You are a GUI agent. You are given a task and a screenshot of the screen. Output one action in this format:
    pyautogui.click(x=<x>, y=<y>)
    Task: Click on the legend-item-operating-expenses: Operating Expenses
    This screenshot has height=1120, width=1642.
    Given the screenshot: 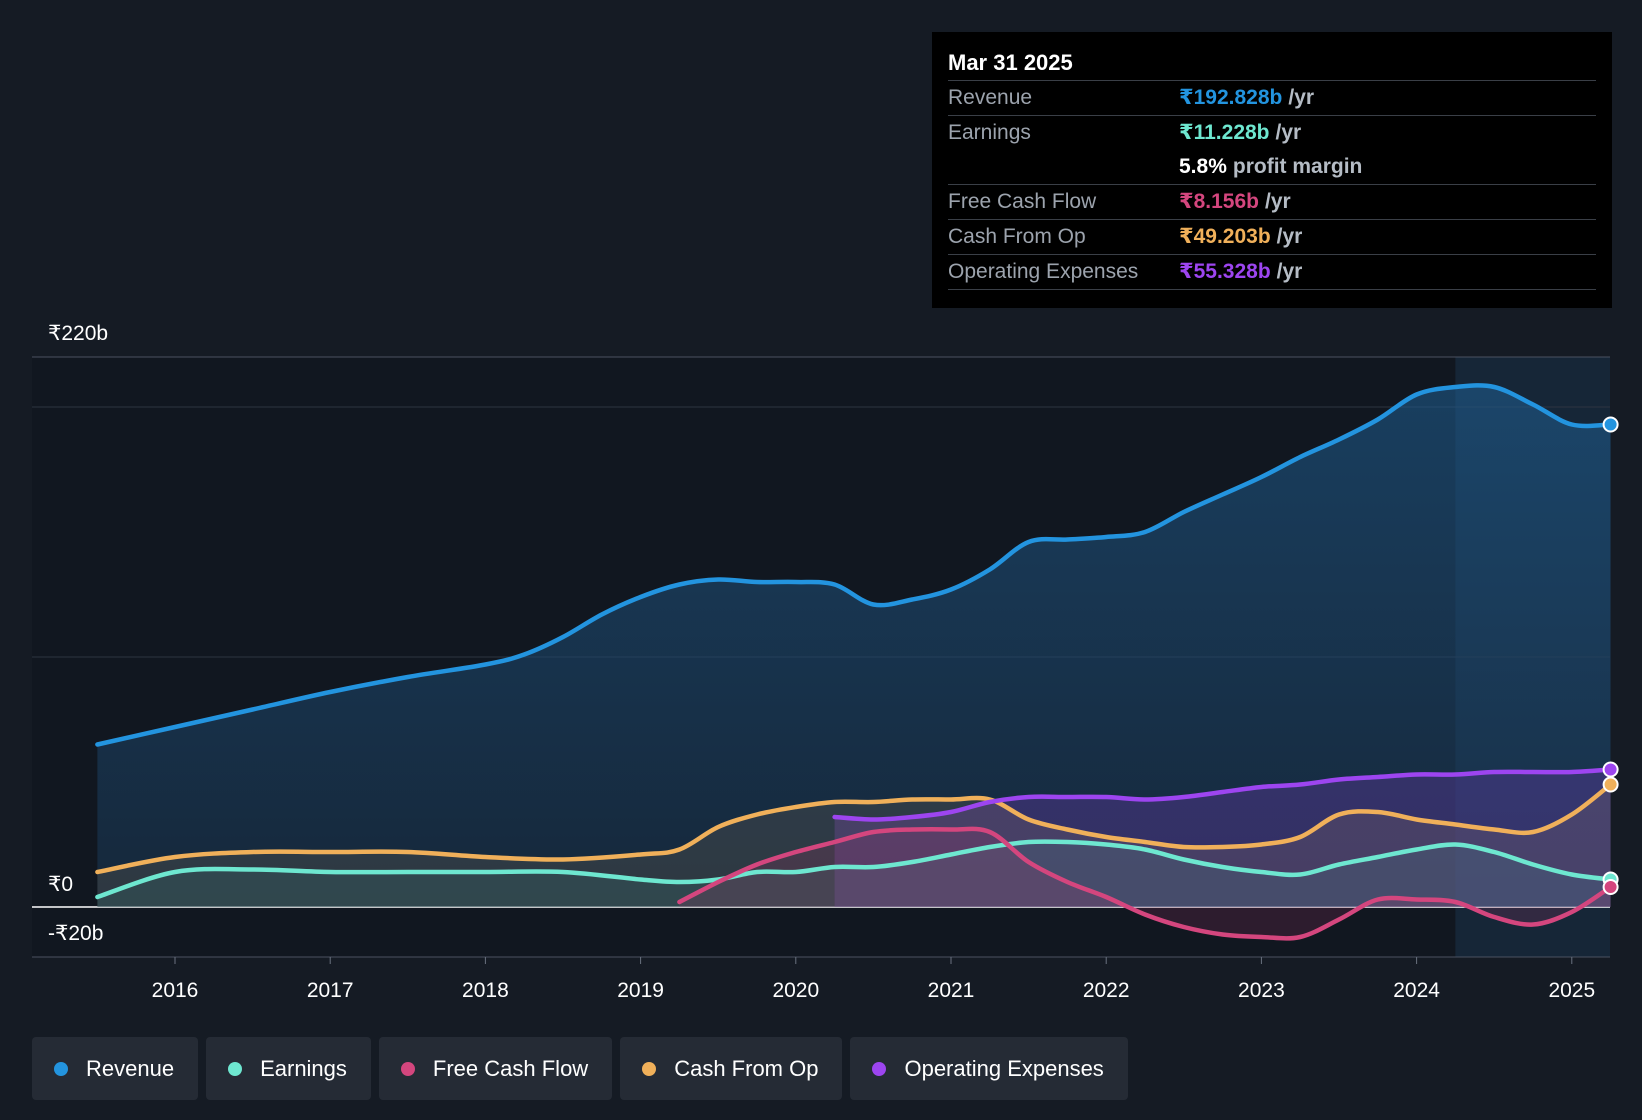 What is the action you would take?
    pyautogui.click(x=989, y=1068)
    